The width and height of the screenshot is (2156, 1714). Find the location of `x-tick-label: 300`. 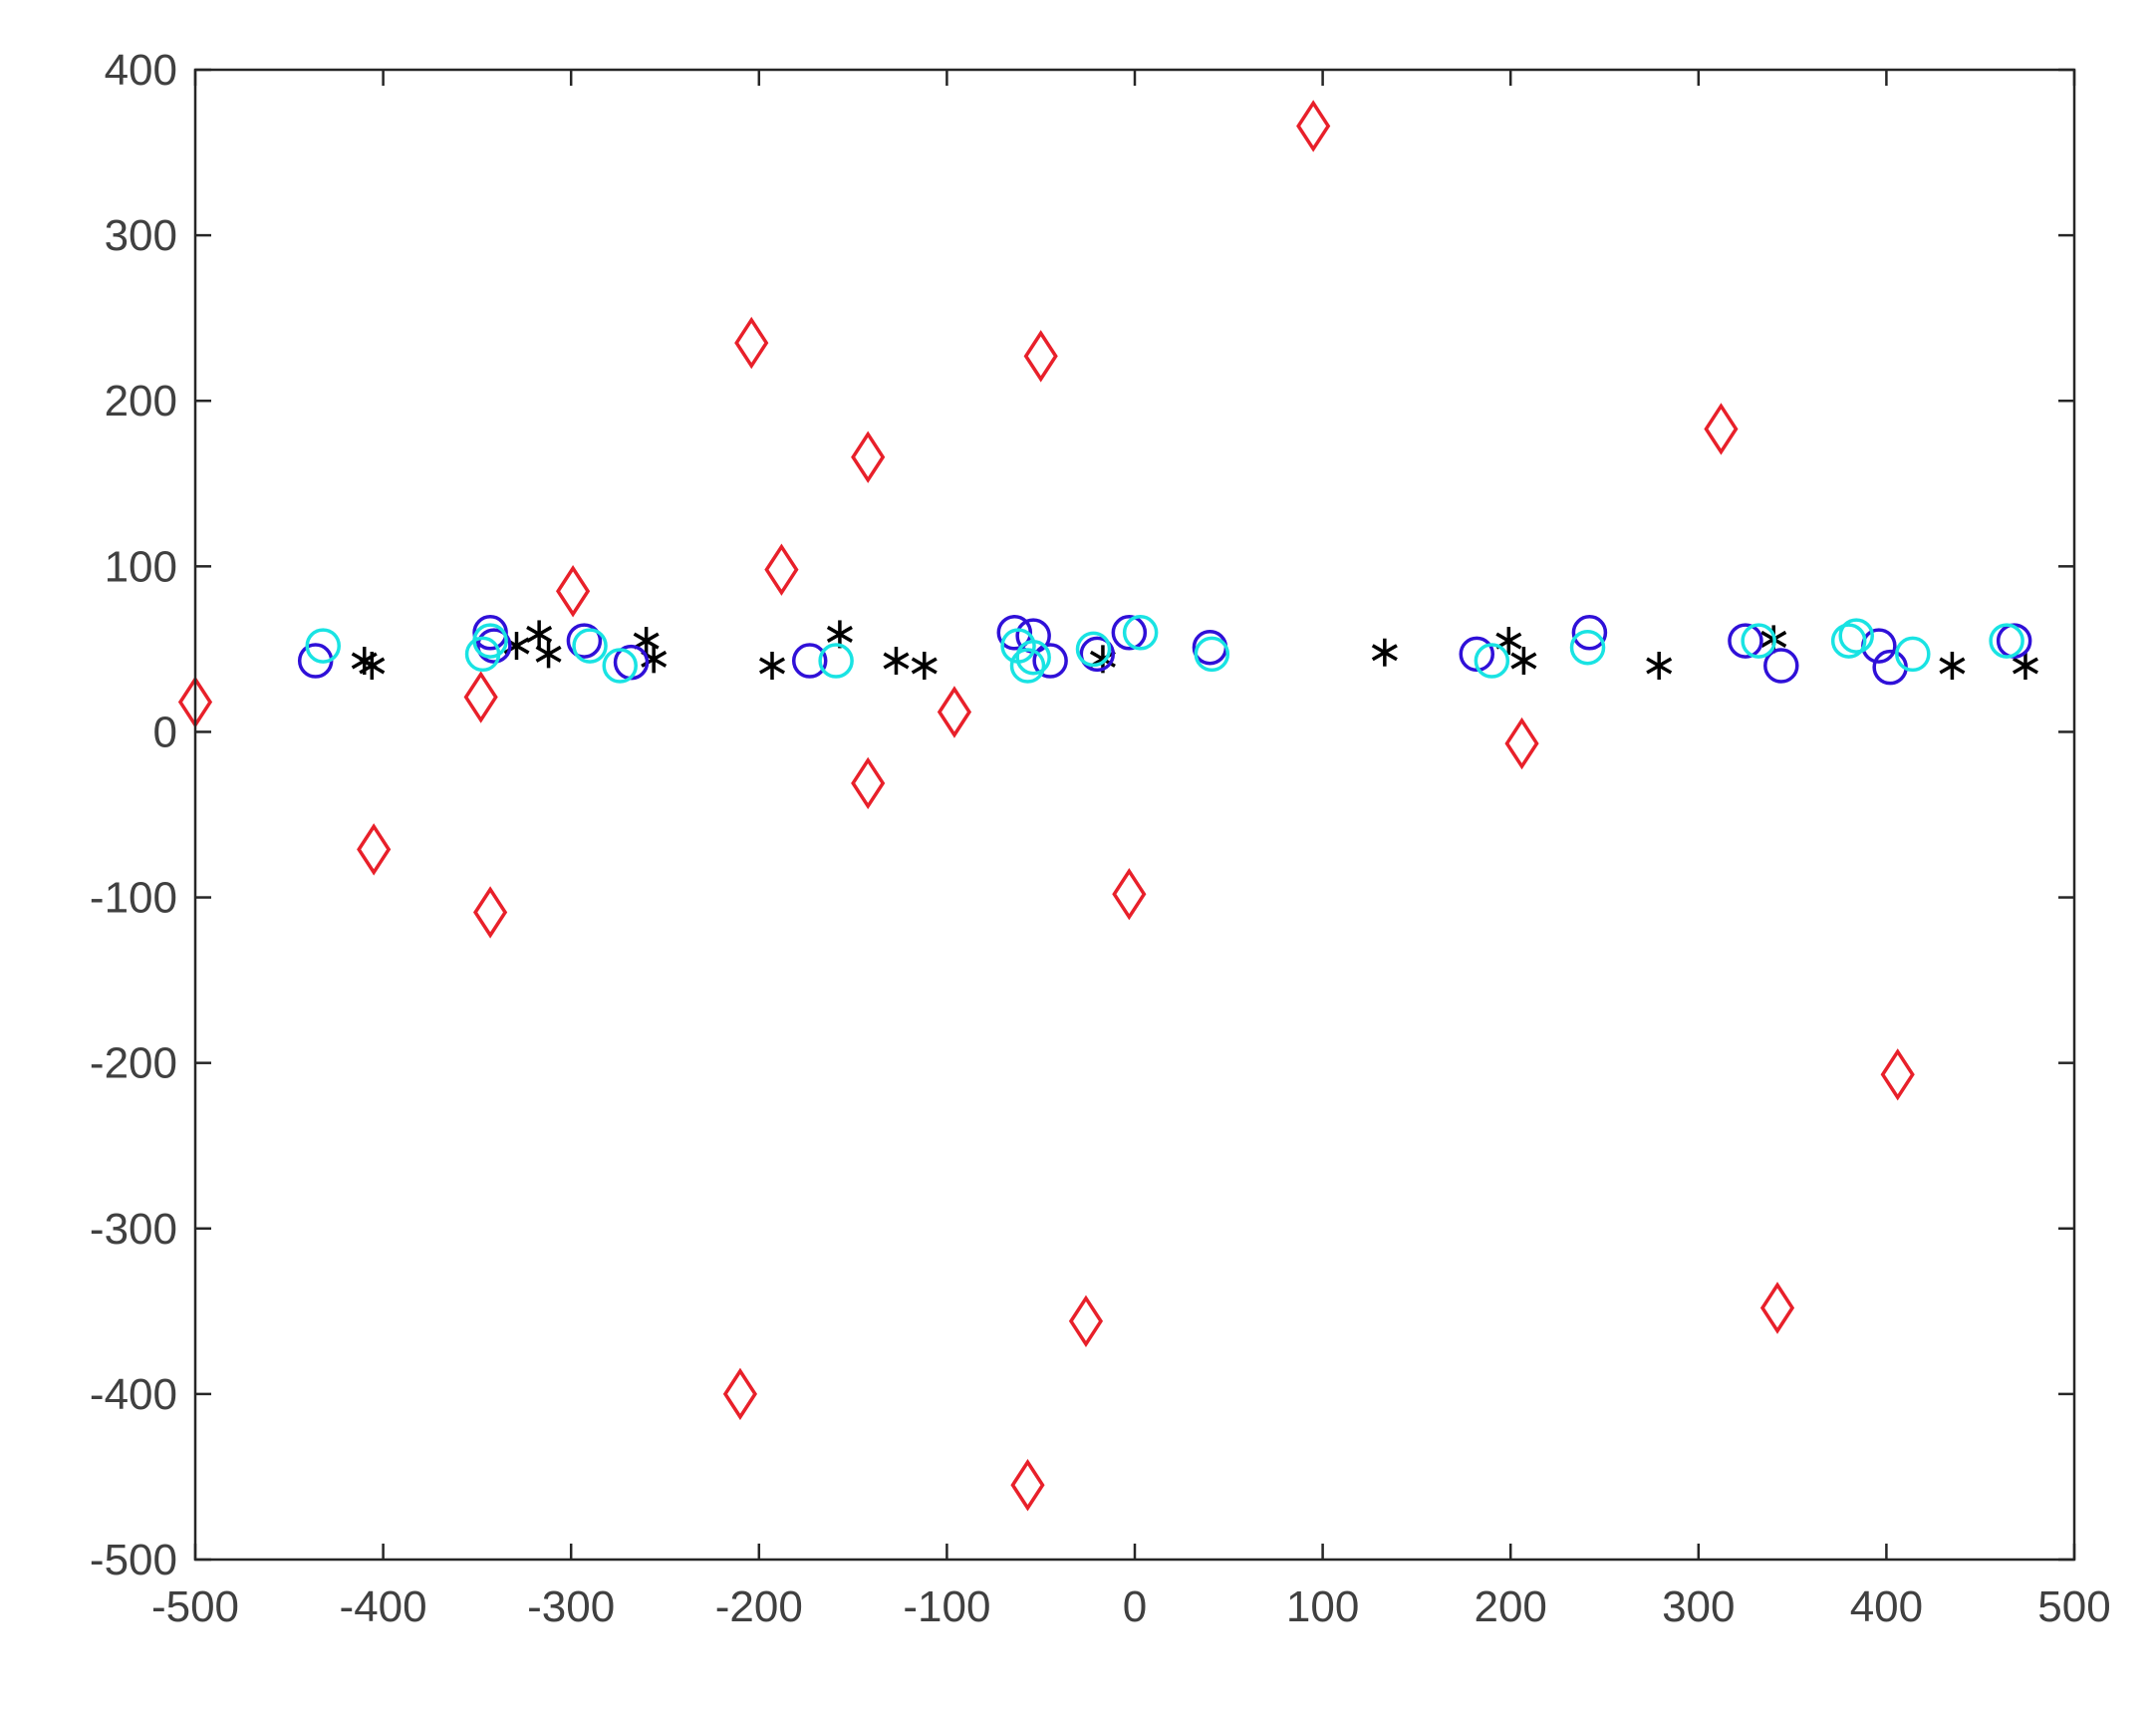

x-tick-label: 300 is located at coordinates (1698, 1606).